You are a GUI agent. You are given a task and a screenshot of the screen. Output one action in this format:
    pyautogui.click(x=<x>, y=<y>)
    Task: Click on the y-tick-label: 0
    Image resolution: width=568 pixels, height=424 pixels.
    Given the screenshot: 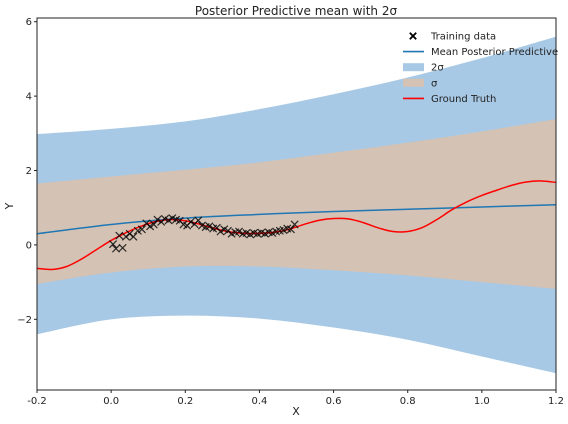 What is the action you would take?
    pyautogui.click(x=29, y=245)
    